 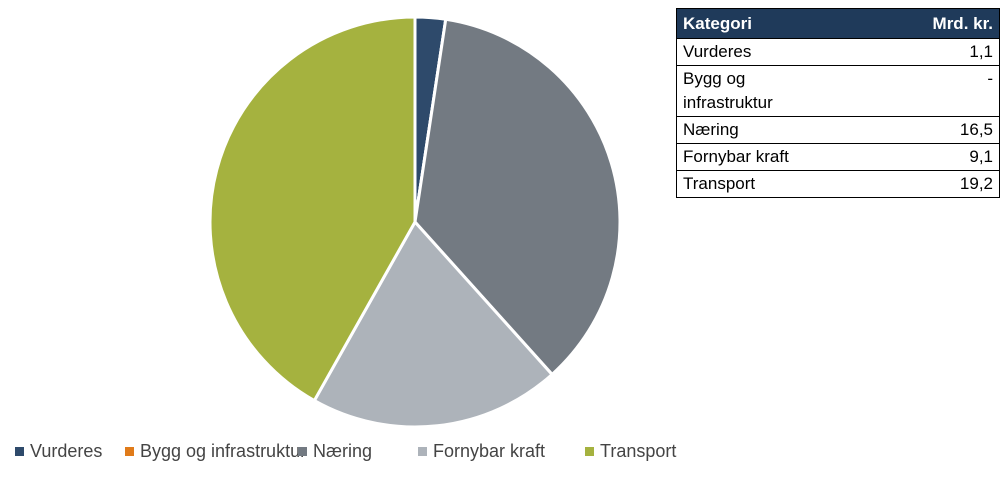 What do you see at coordinates (342, 451) in the screenshot?
I see `legend-label: Næring` at bounding box center [342, 451].